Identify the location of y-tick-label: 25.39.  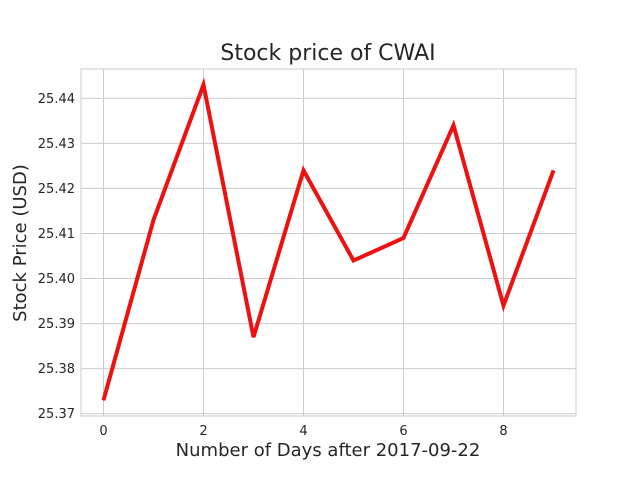
(56, 324).